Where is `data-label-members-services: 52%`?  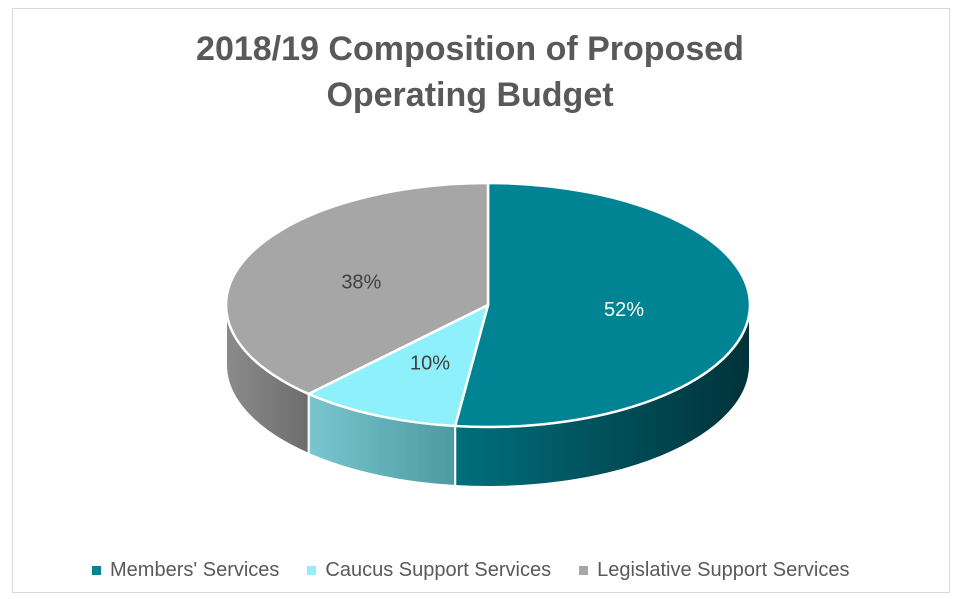 data-label-members-services: 52% is located at coordinates (624, 310).